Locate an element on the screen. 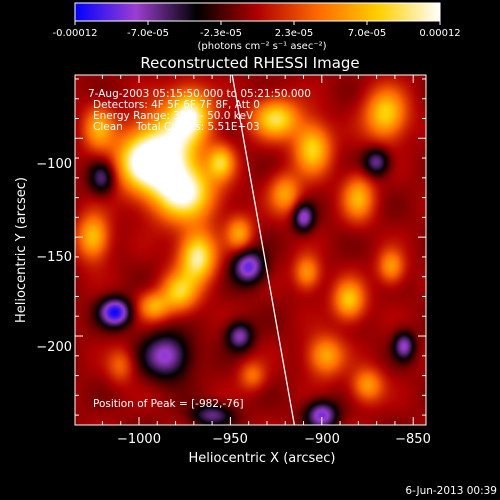 Image resolution: width=500 pixels, height=500 pixels. annotation-time-range: 7-Aug-2003 05:15:50.000 to 05:21:50.000 is located at coordinates (199, 94).